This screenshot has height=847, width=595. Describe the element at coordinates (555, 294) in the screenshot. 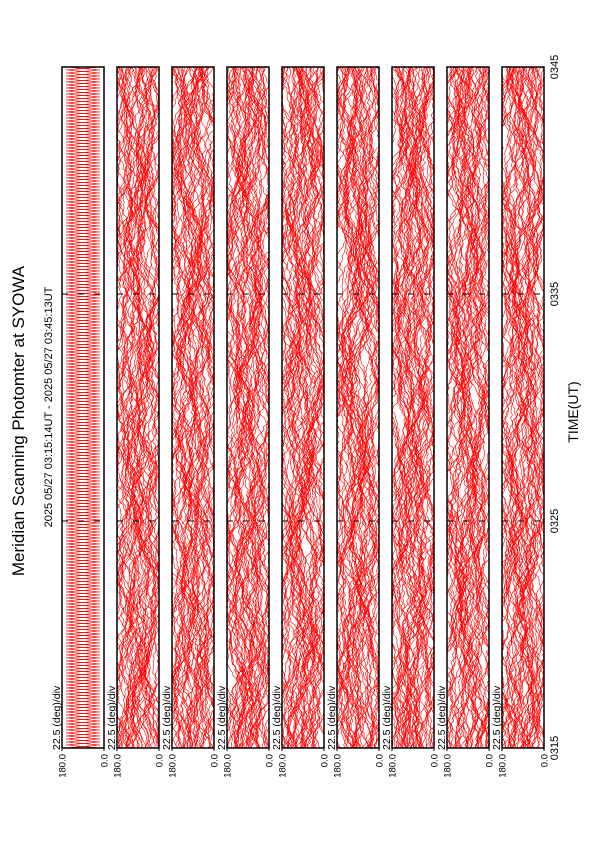

I see `x-tick-label: 0335` at that location.